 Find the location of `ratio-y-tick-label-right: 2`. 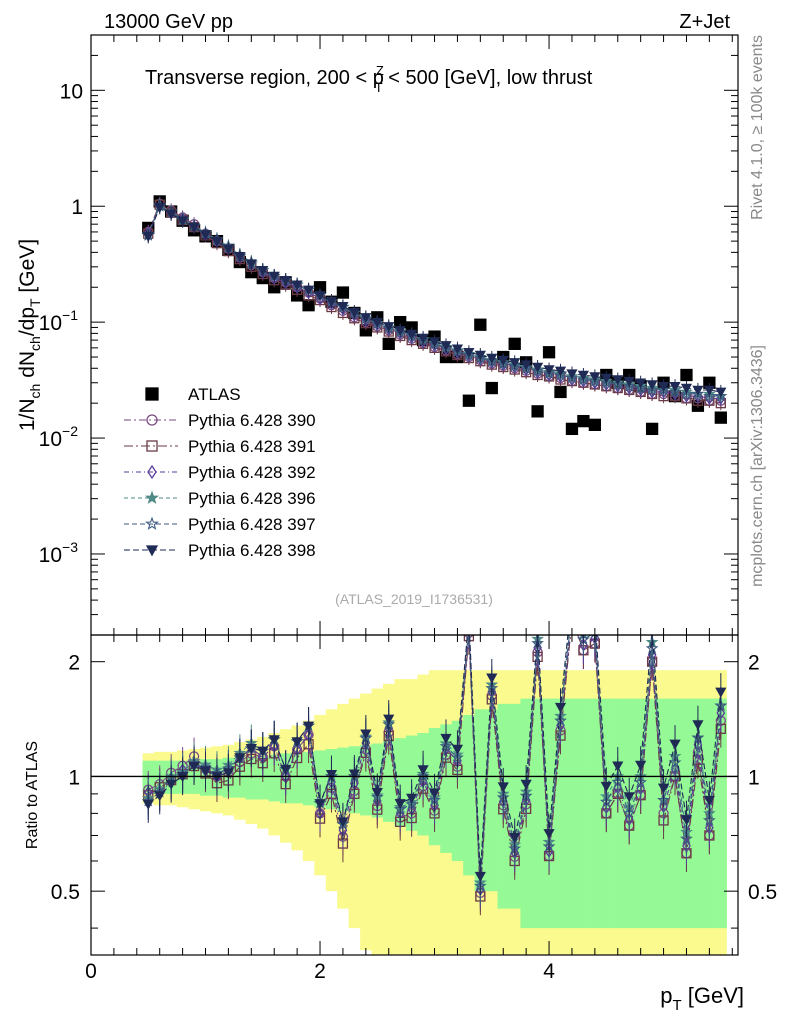

ratio-y-tick-label-right: 2 is located at coordinates (754, 663).